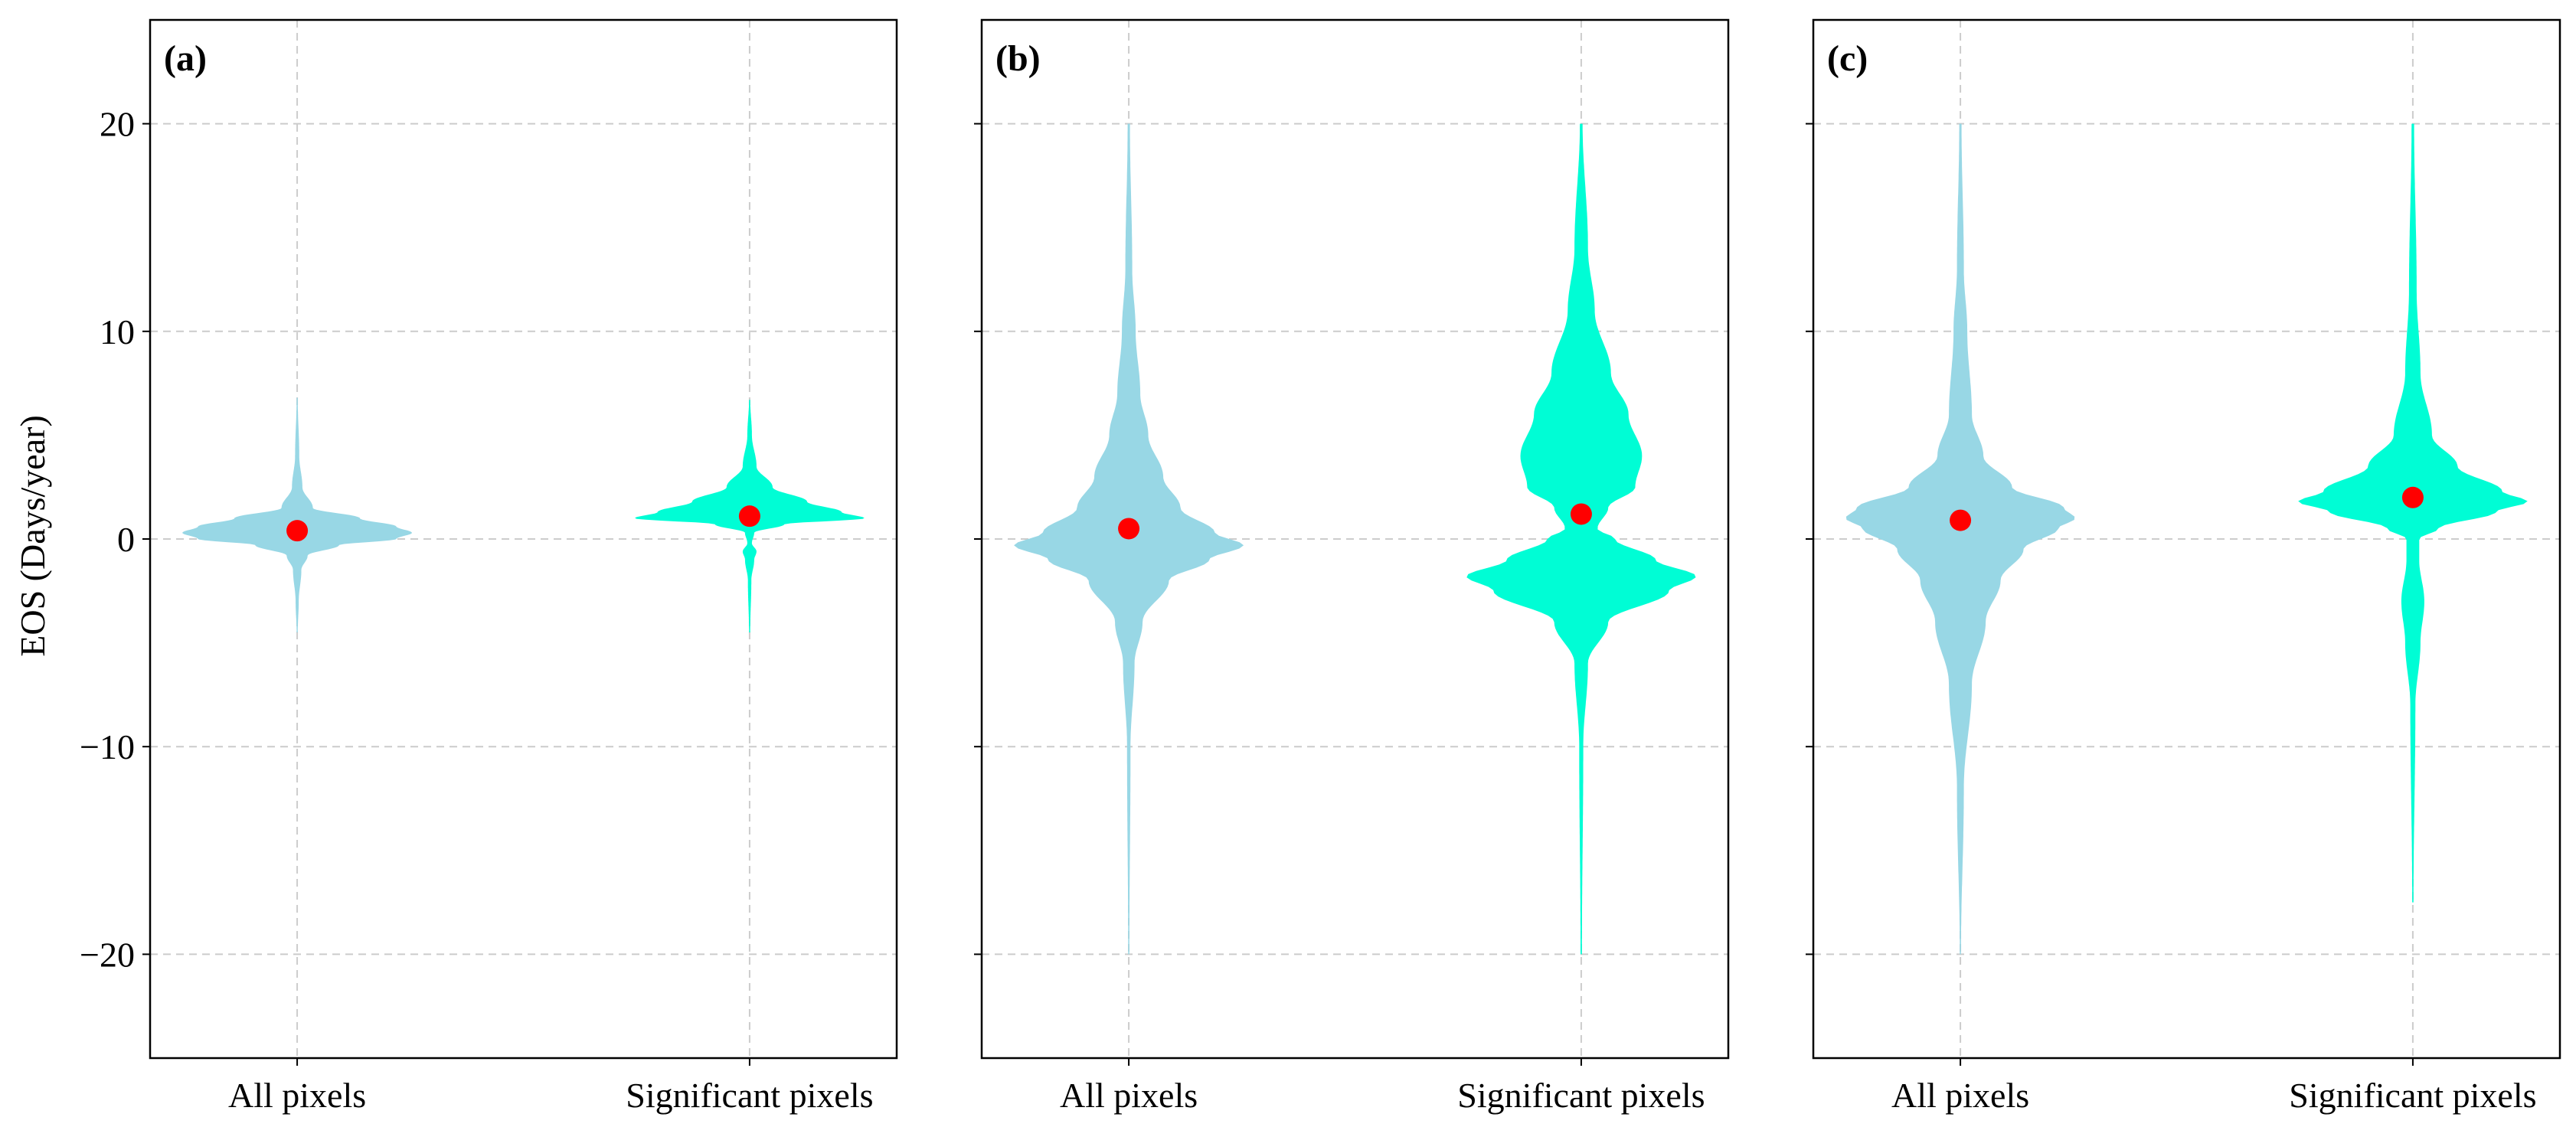 The image size is (2576, 1127). What do you see at coordinates (107, 746) in the screenshot?
I see `y-tick-label: −10` at bounding box center [107, 746].